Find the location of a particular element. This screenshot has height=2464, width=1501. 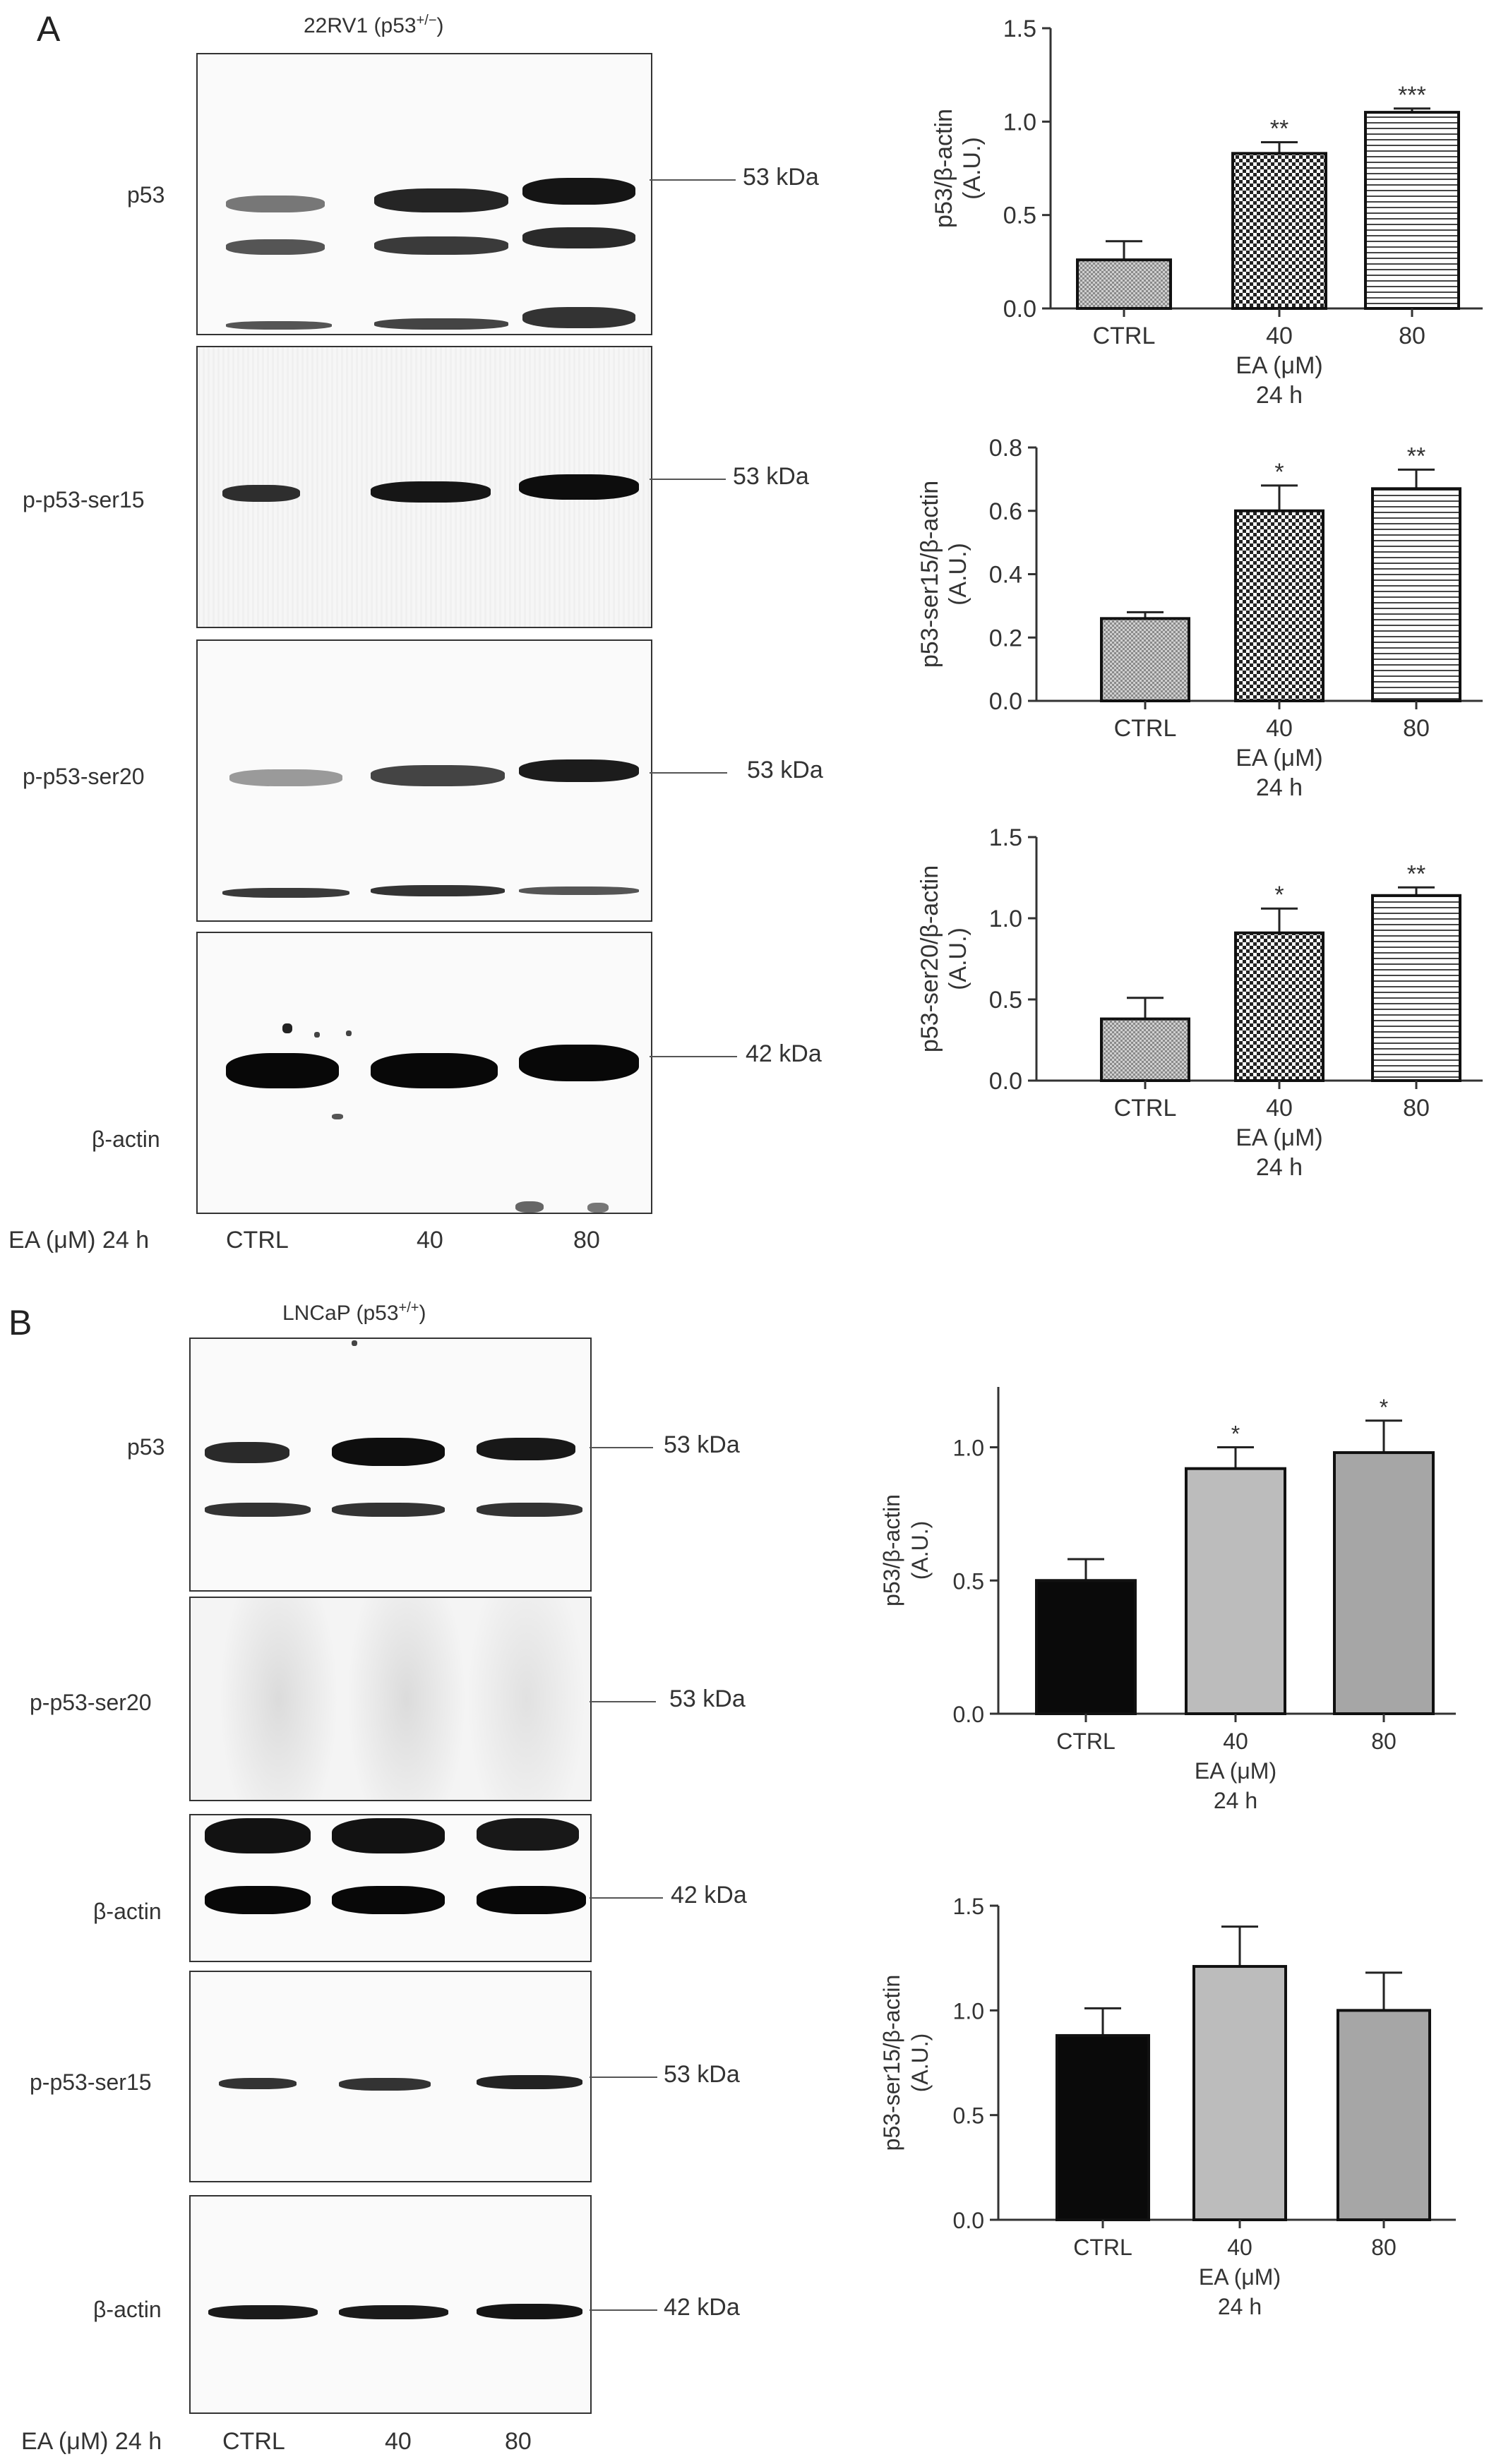

lane-label: 40 is located at coordinates (430, 1240).